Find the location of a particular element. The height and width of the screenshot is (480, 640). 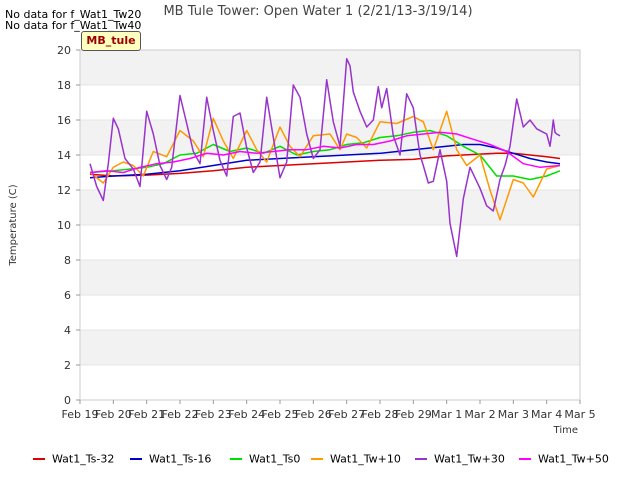

no-data-note-tw40: No data for f_Wat1_Tw40 is located at coordinates (73, 25).